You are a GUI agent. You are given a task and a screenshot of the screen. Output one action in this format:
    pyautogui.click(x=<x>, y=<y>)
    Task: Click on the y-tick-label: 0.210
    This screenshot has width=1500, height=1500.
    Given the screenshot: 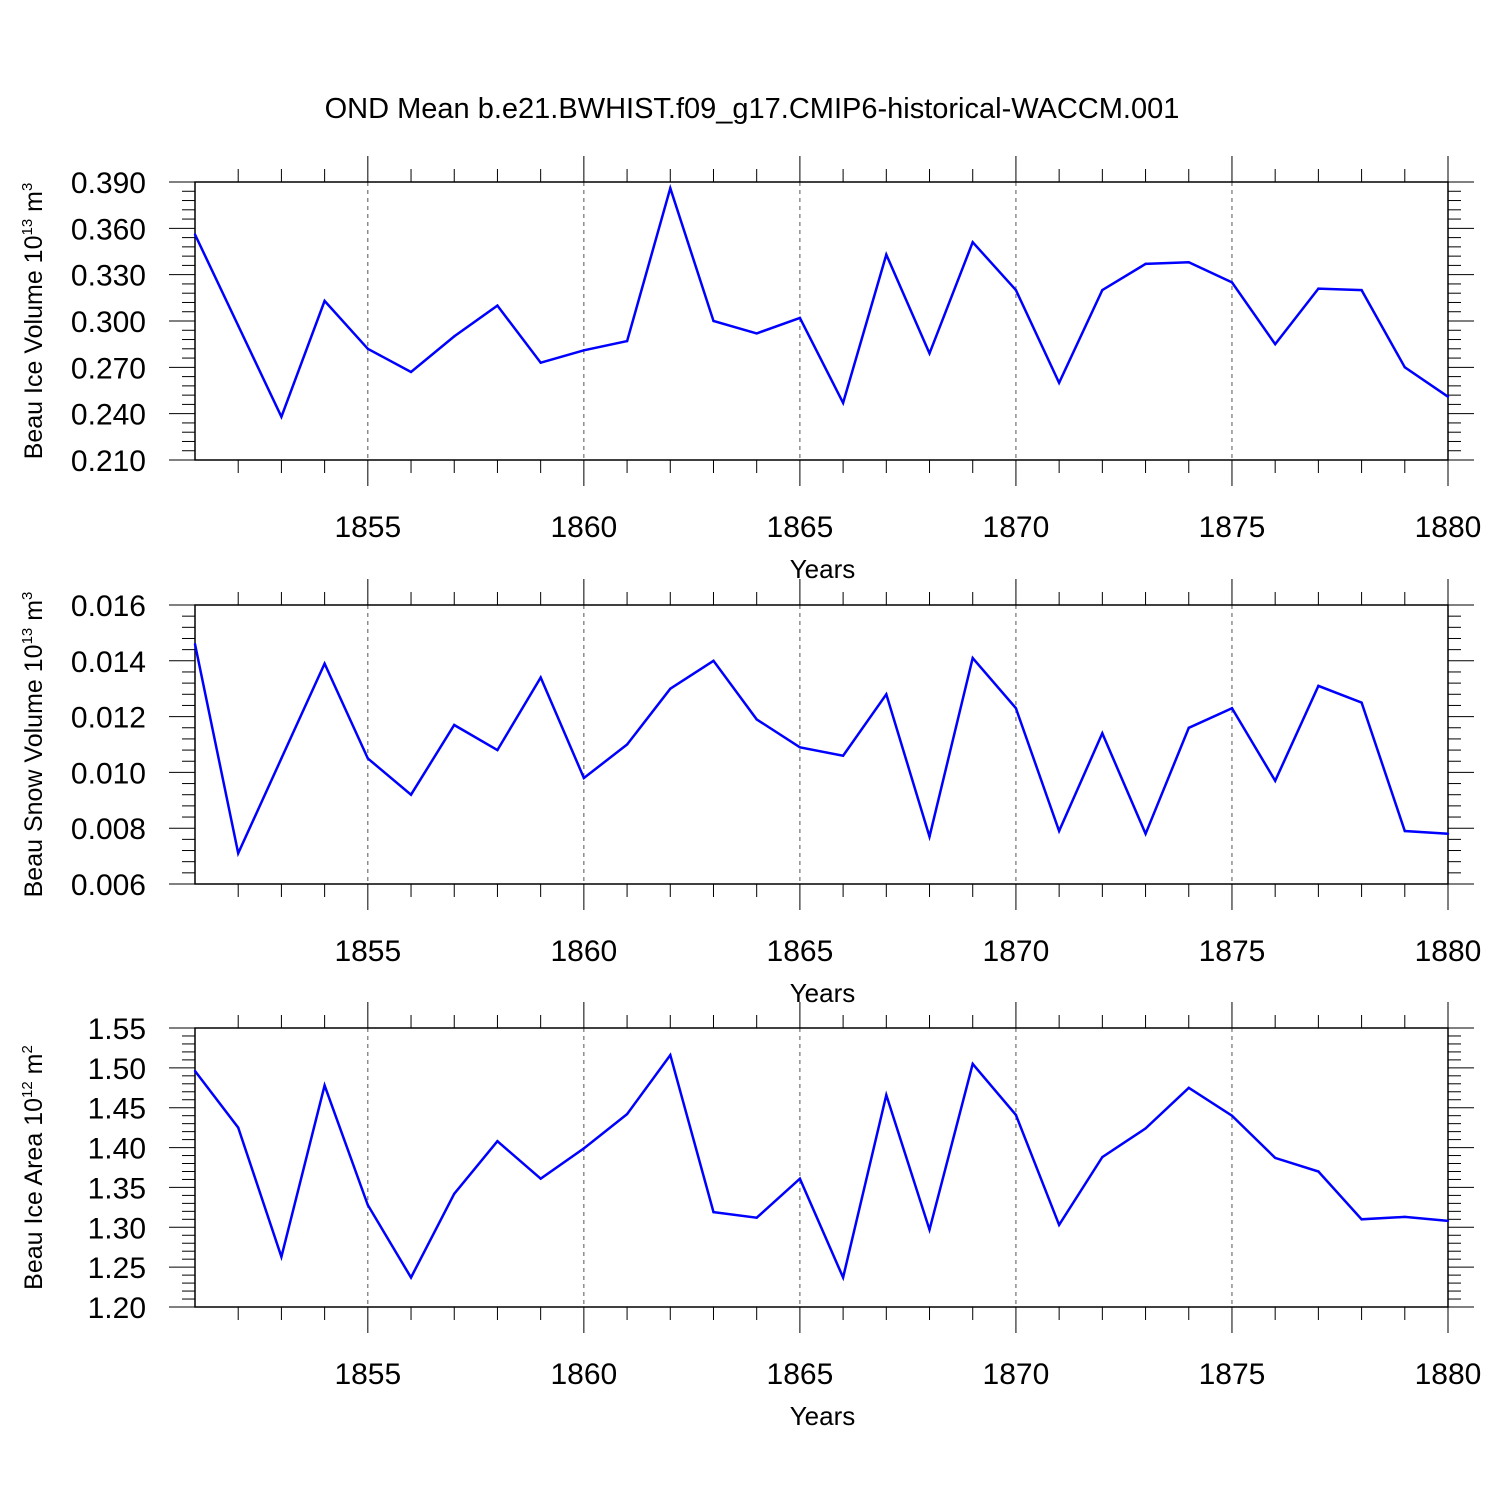 What is the action you would take?
    pyautogui.click(x=108, y=461)
    